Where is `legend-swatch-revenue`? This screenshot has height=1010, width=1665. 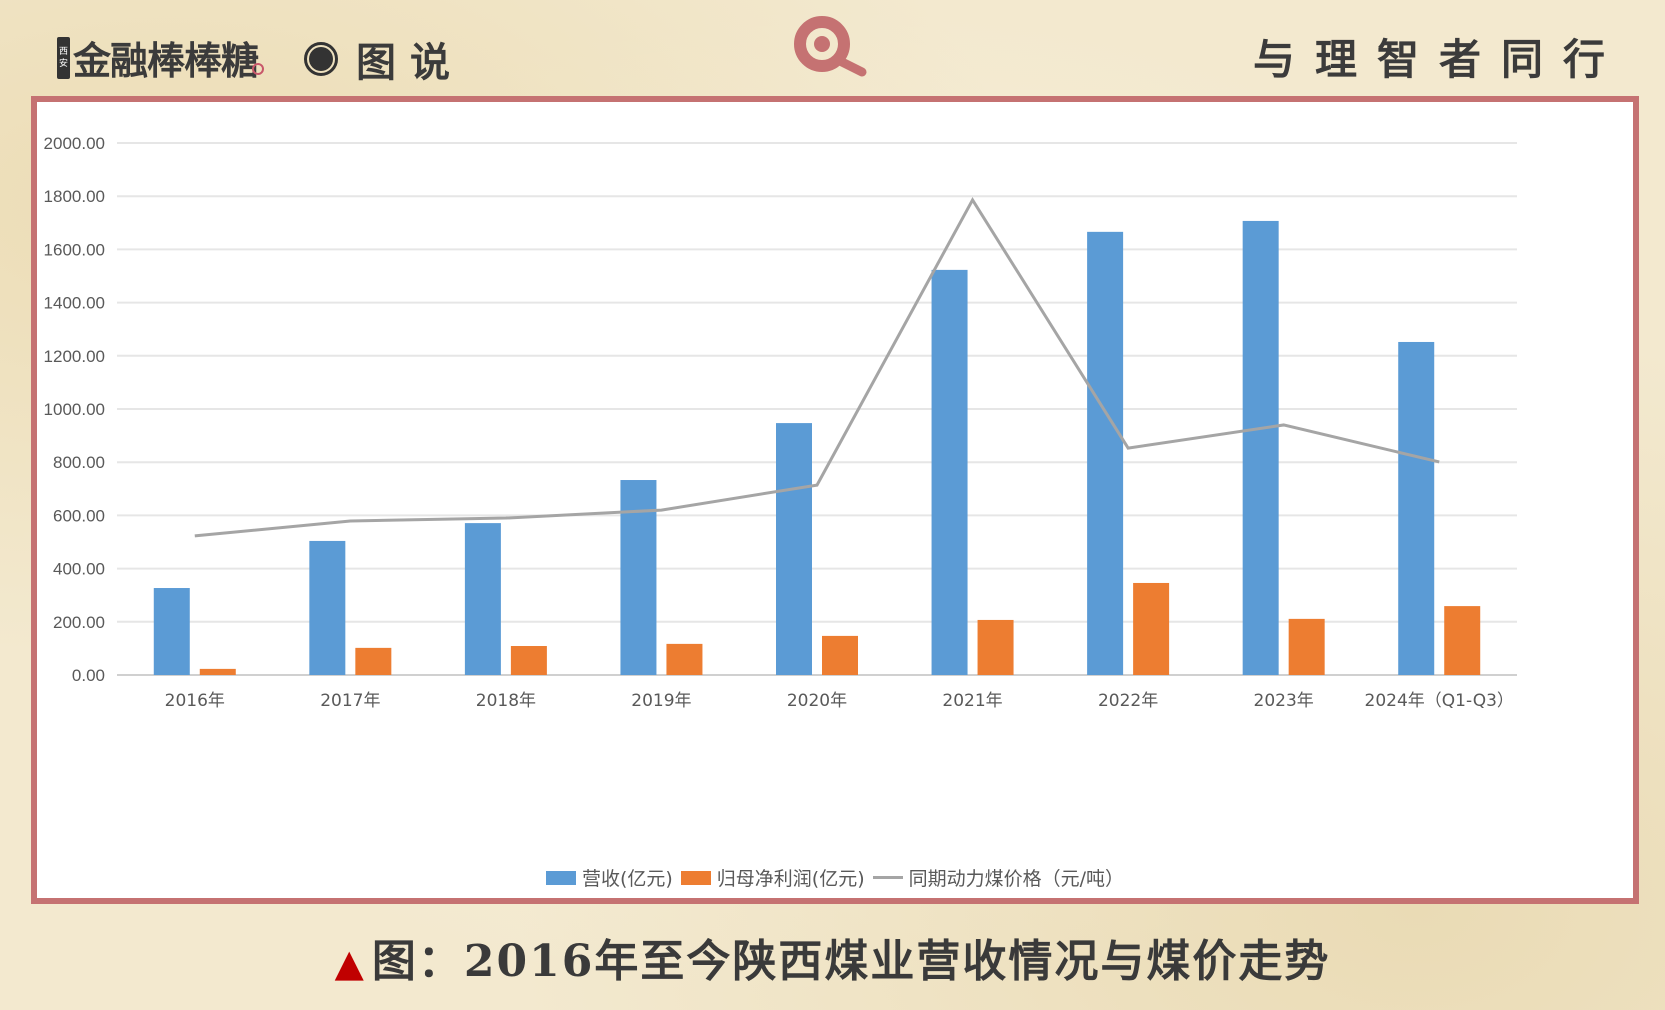
legend-swatch-revenue is located at coordinates (560, 877).